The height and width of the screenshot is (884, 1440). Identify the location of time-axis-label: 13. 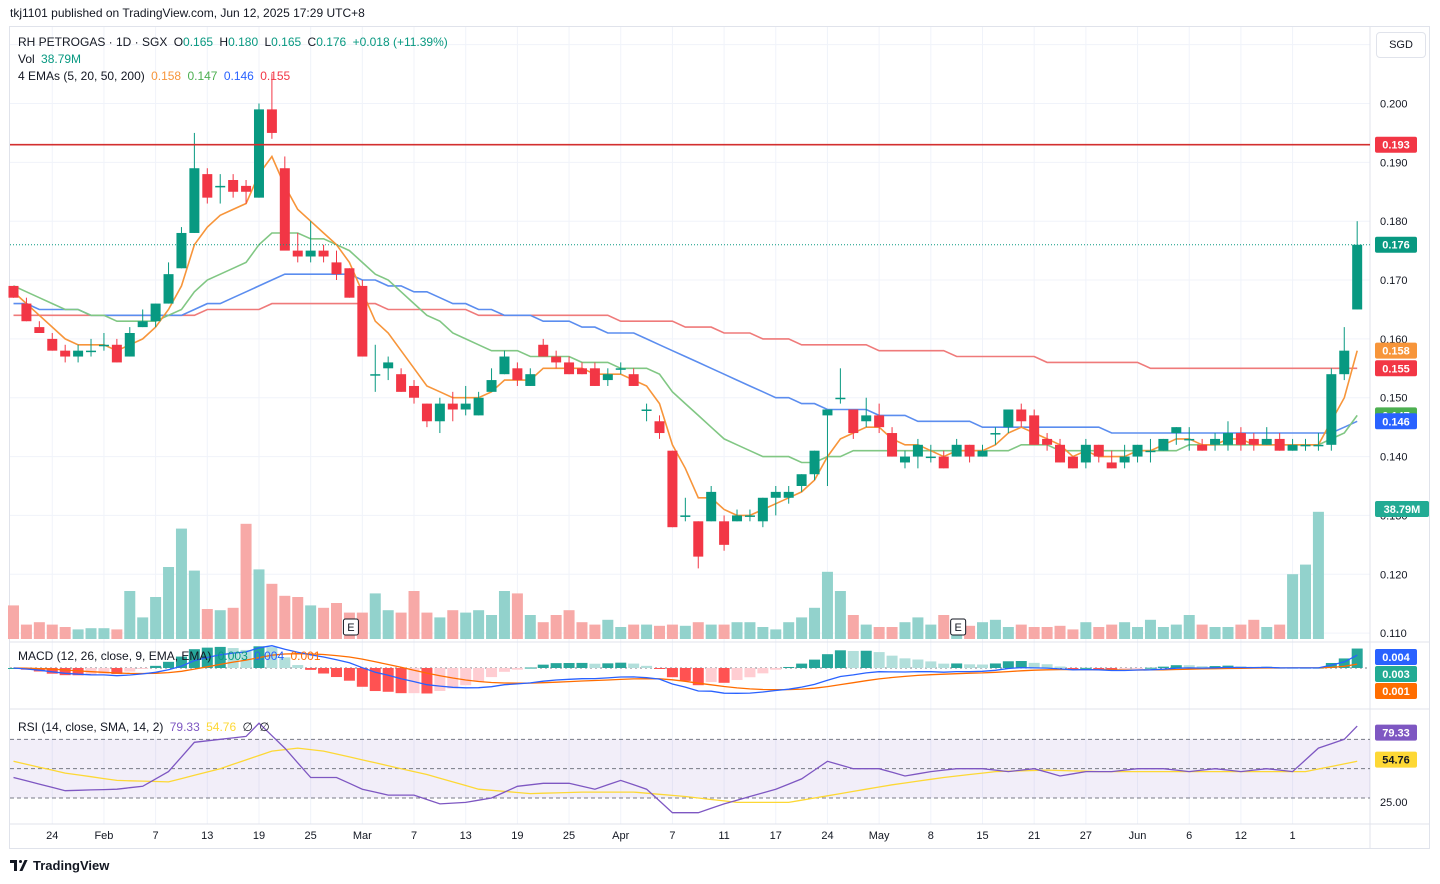
(207, 836).